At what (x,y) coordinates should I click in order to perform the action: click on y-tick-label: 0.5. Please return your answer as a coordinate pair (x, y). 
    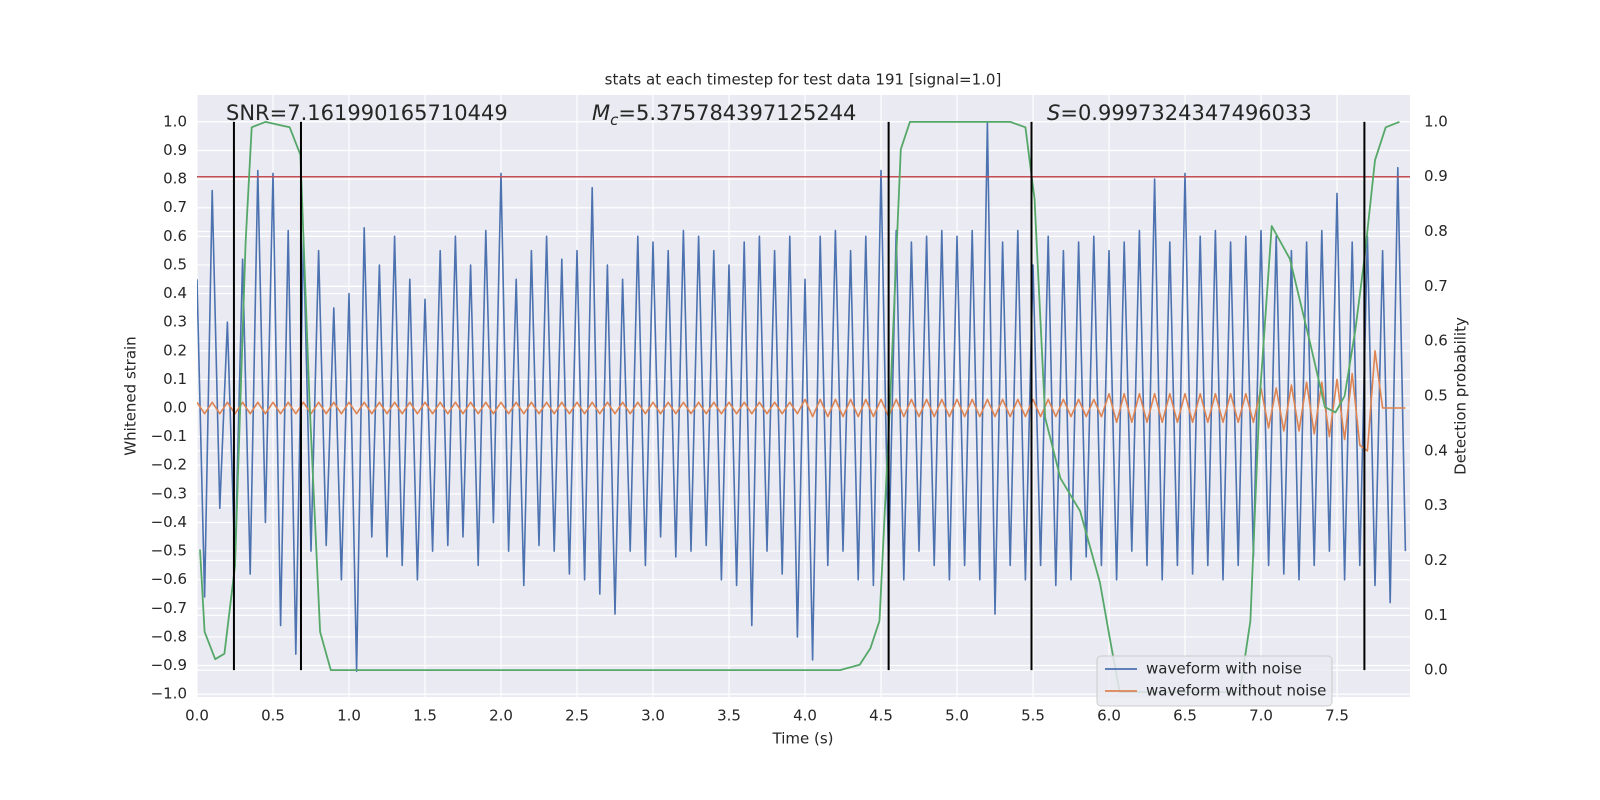
    Looking at the image, I should click on (175, 264).